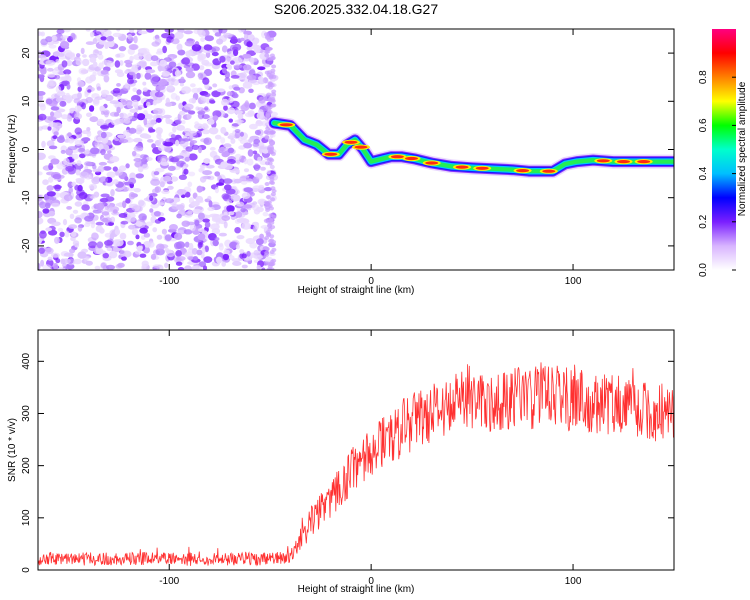  I want to click on snr-y-axis-label: SNR (10 * v/v), so click(12, 450).